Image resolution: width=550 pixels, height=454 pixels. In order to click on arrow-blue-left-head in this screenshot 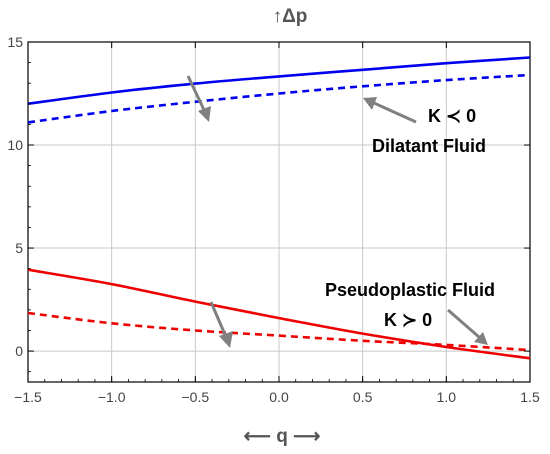, I will do `click(204, 114)`.